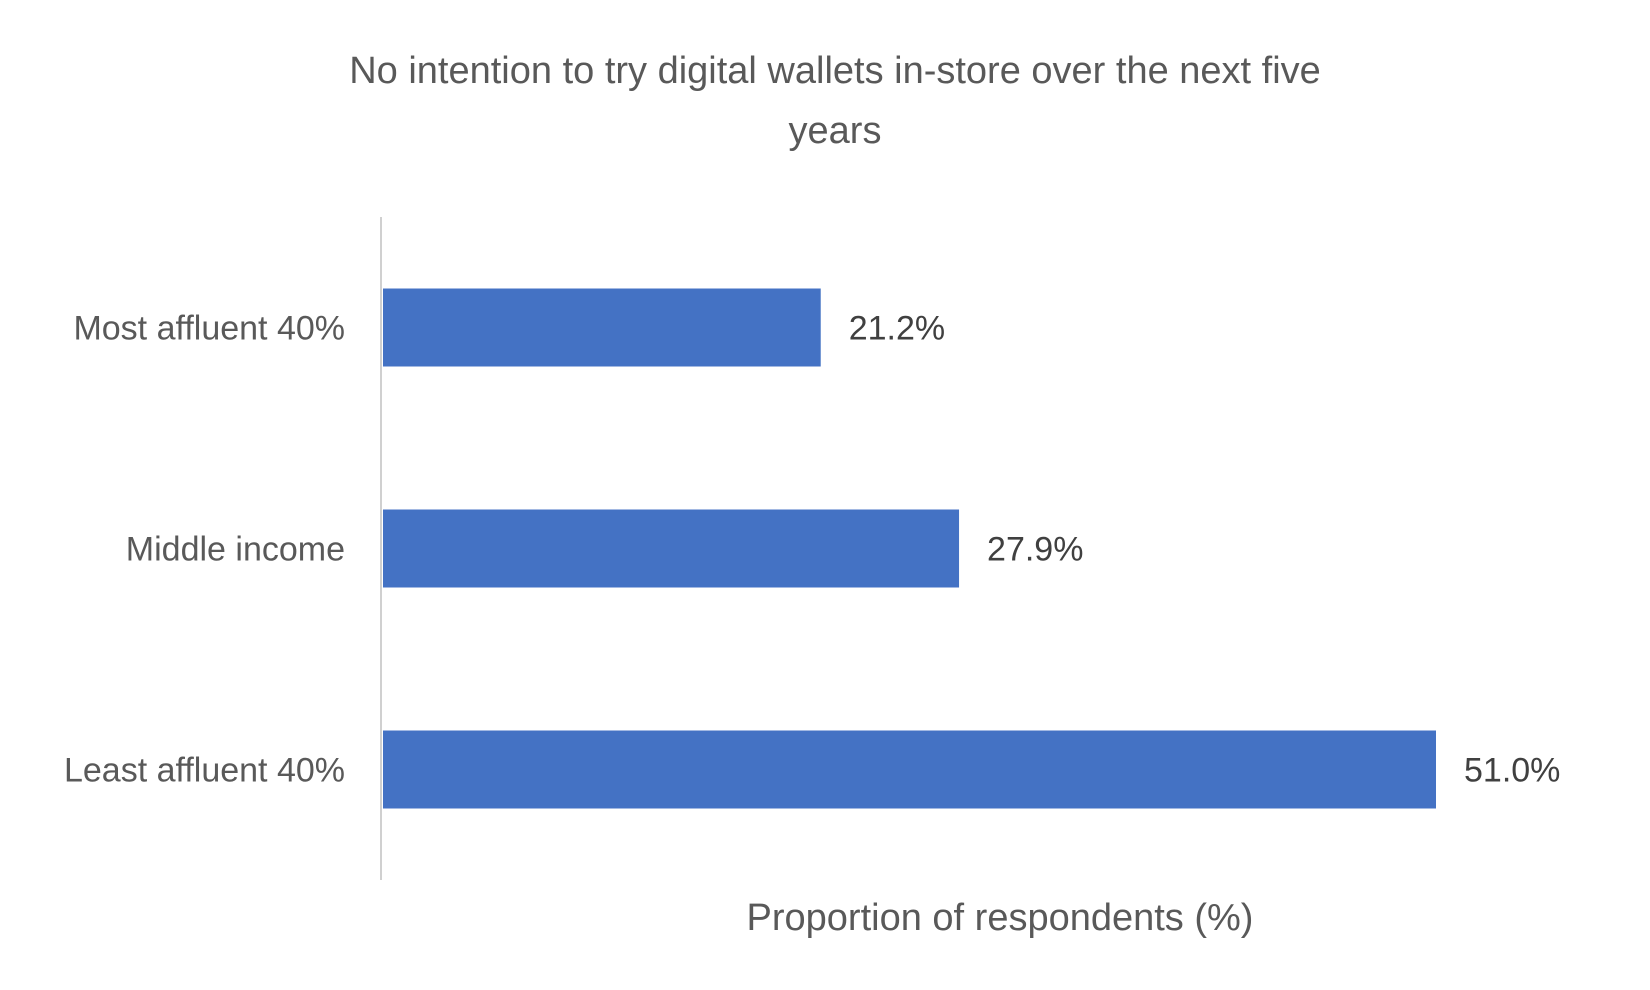 This screenshot has width=1650, height=990. Describe the element at coordinates (209, 329) in the screenshot. I see `category-label: Most affluent 40%` at that location.